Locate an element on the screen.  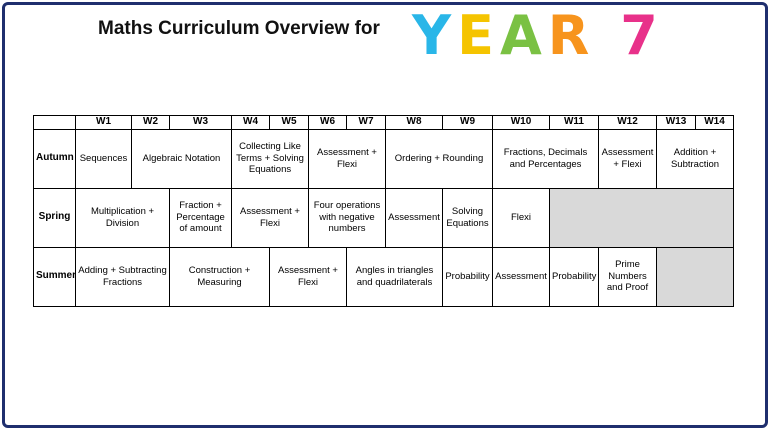
topic-cell: Solving Equations is located at coordinates (467, 217).